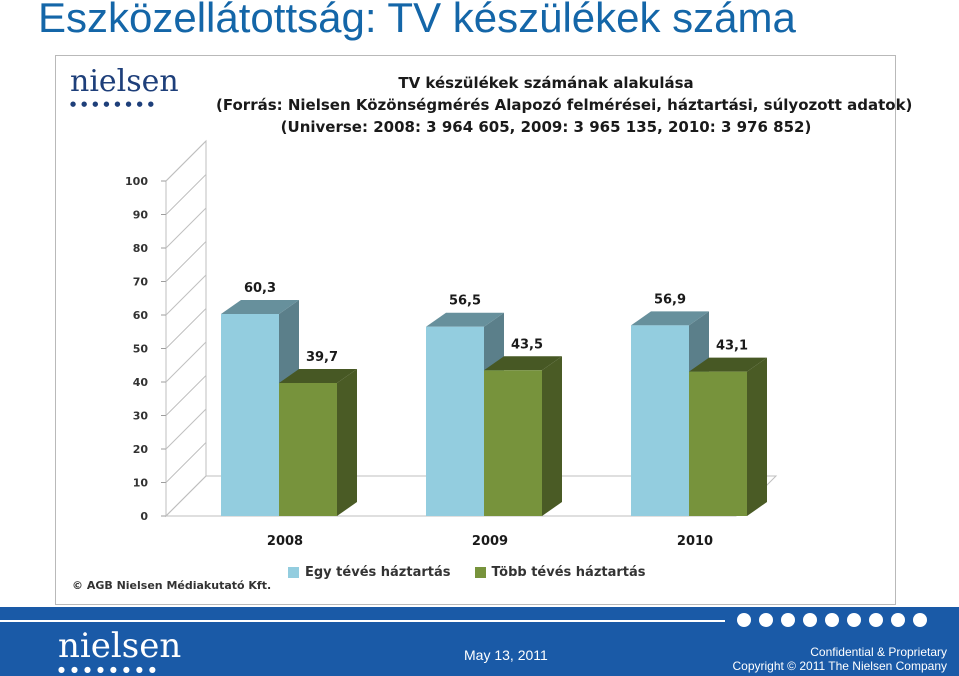 The width and height of the screenshot is (959, 676). Describe the element at coordinates (141, 315) in the screenshot. I see `y-tick-label: 60` at that location.